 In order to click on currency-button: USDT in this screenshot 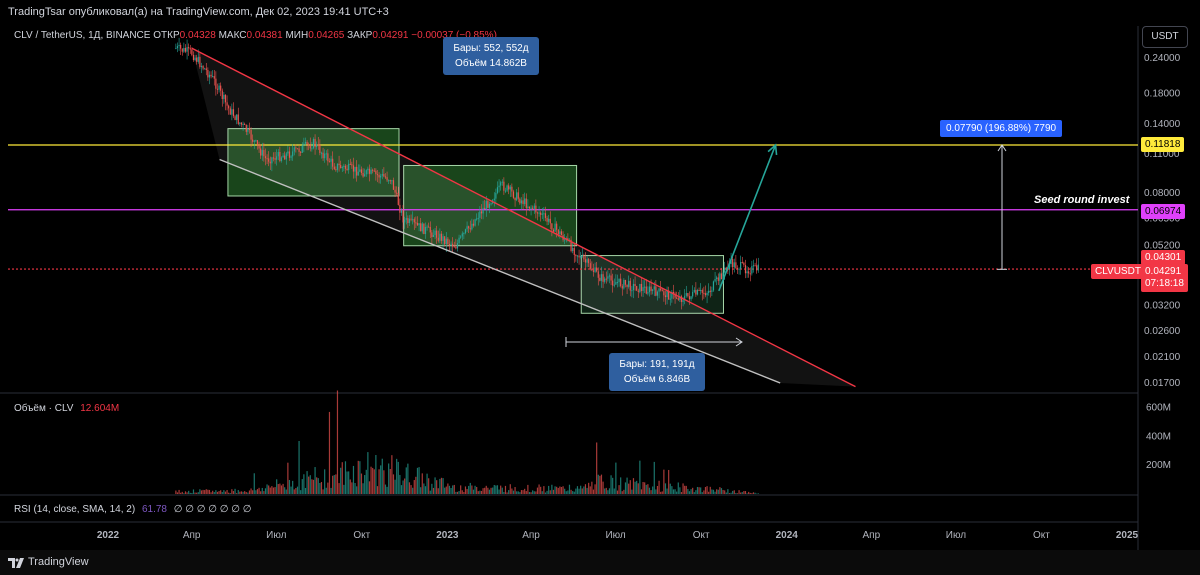, I will do `click(1165, 37)`.